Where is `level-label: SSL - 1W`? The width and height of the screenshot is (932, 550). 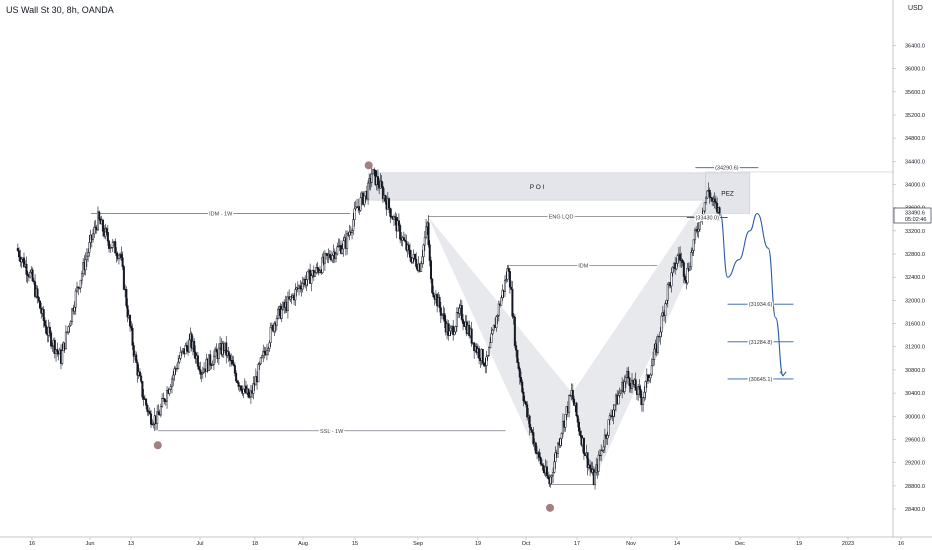 level-label: SSL - 1W is located at coordinates (332, 432).